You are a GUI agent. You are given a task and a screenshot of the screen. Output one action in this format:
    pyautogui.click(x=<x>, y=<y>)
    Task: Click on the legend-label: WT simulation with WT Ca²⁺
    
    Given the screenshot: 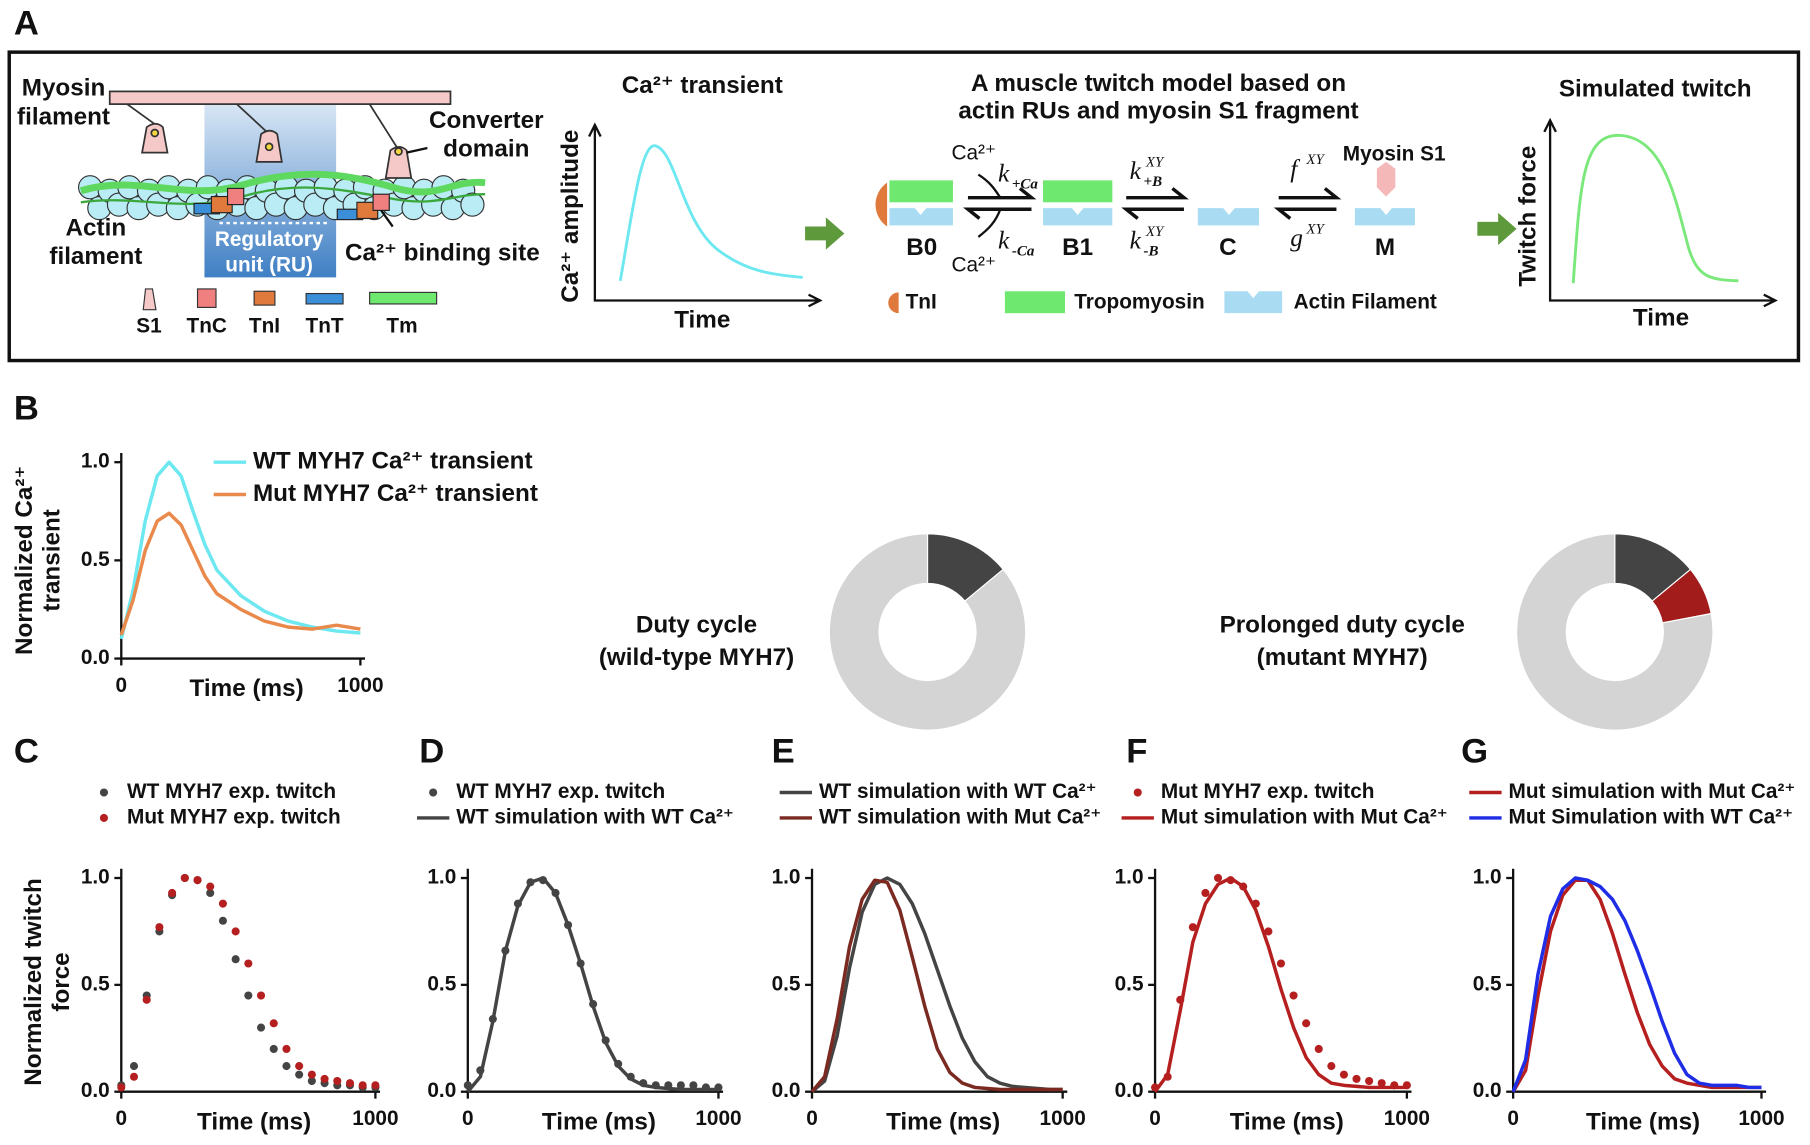 What is the action you would take?
    pyautogui.click(x=958, y=791)
    